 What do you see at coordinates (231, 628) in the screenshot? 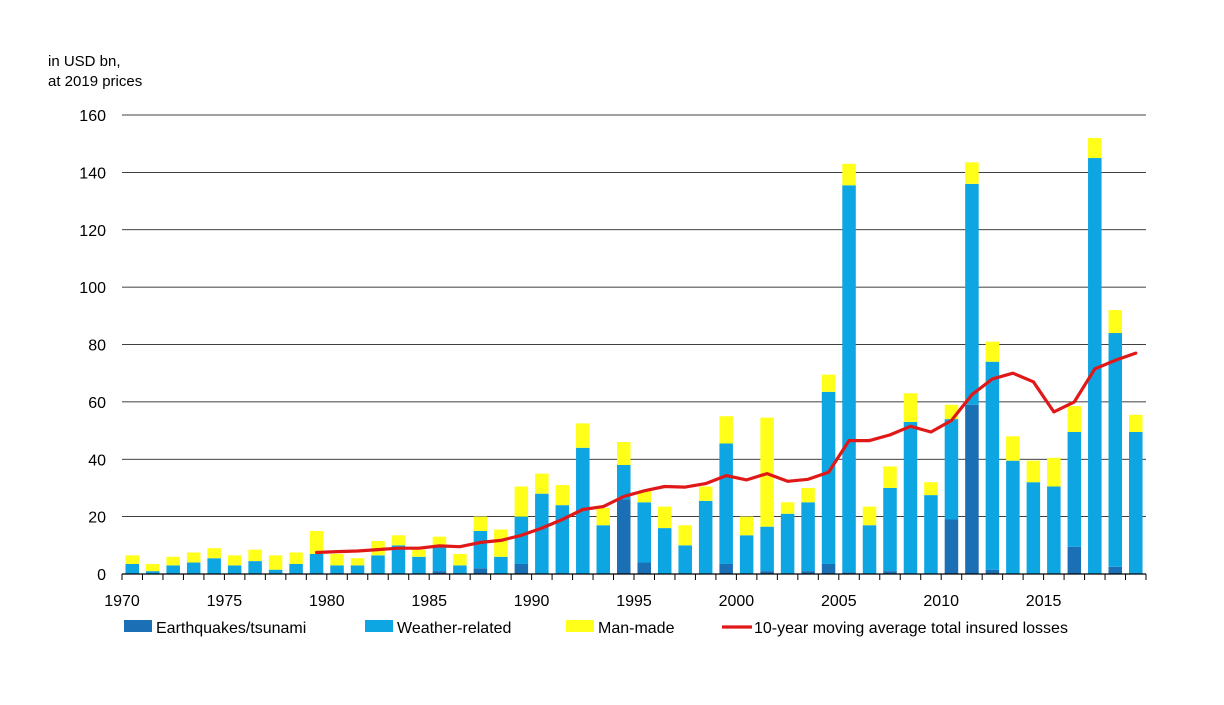
I see `legend-label: Earthquakes/tsunami` at bounding box center [231, 628].